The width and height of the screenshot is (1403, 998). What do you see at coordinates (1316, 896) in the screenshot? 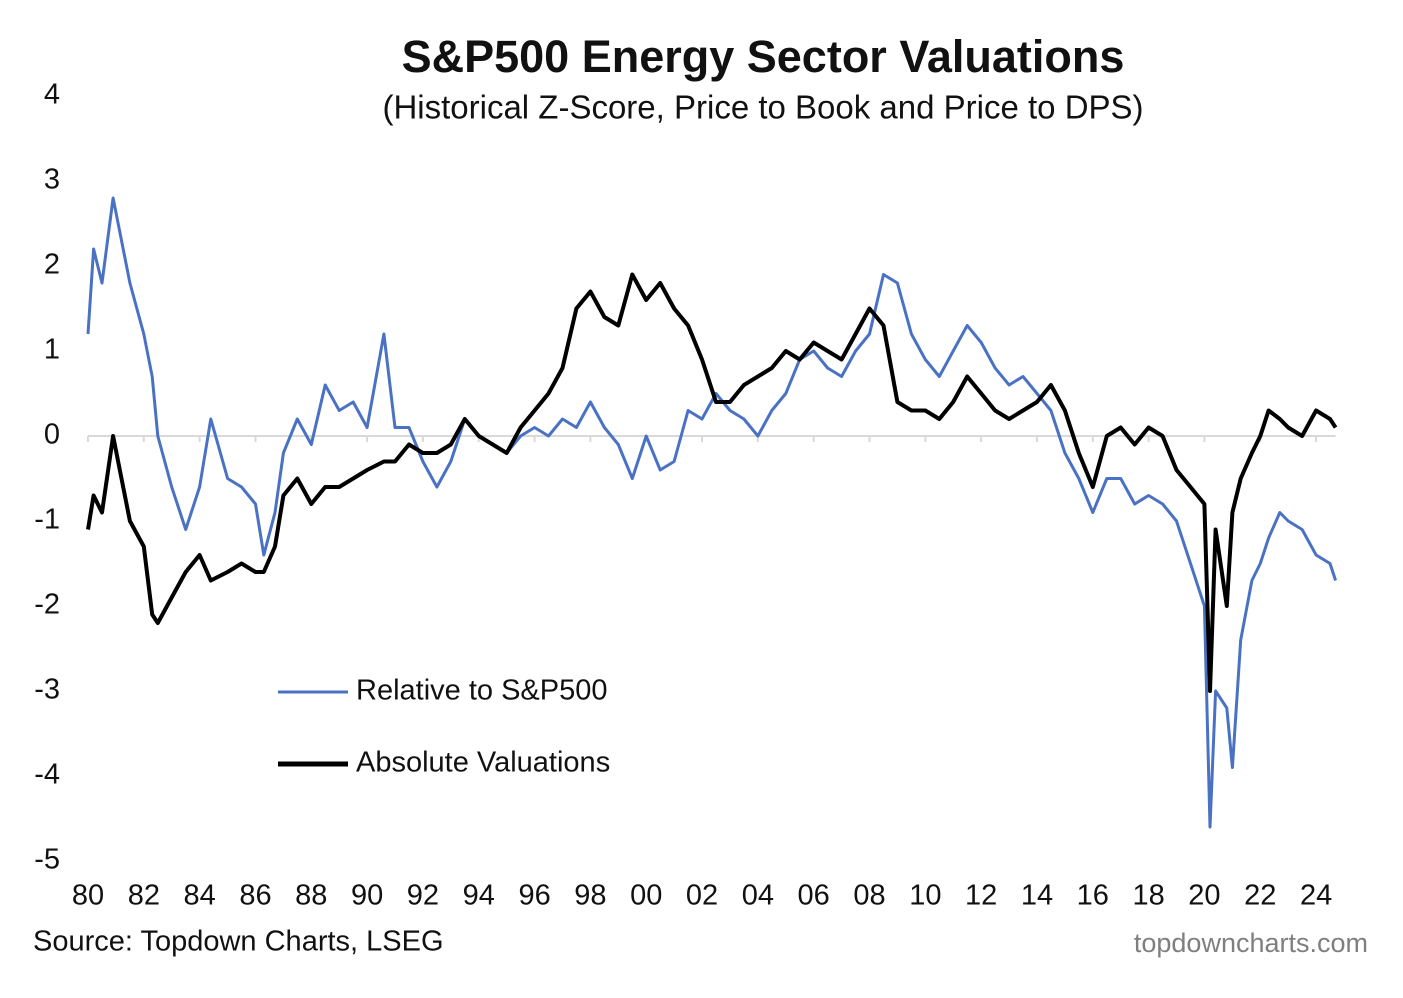
I see `x-tick-label: 24` at bounding box center [1316, 896].